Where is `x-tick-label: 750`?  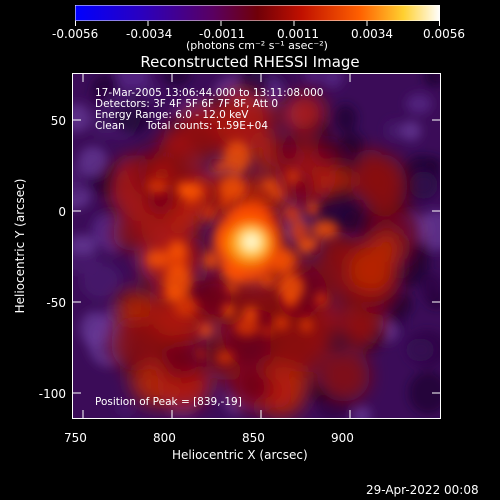 x-tick-label: 750 is located at coordinates (75, 438).